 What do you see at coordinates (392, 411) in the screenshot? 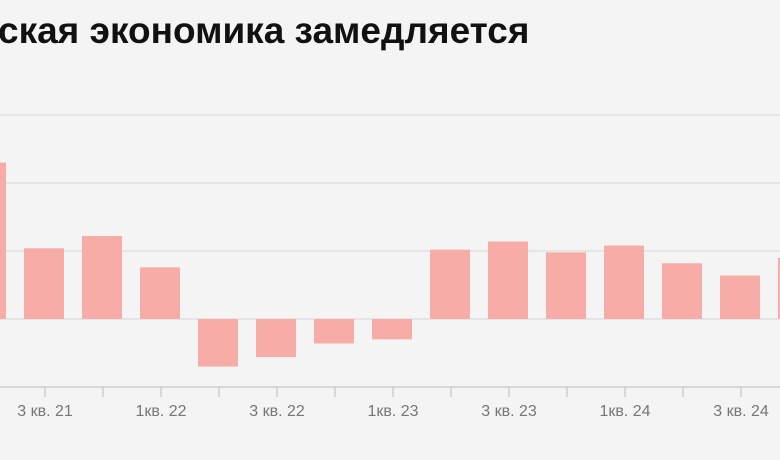
I see `x-tick-label: 1кв. 23` at bounding box center [392, 411].